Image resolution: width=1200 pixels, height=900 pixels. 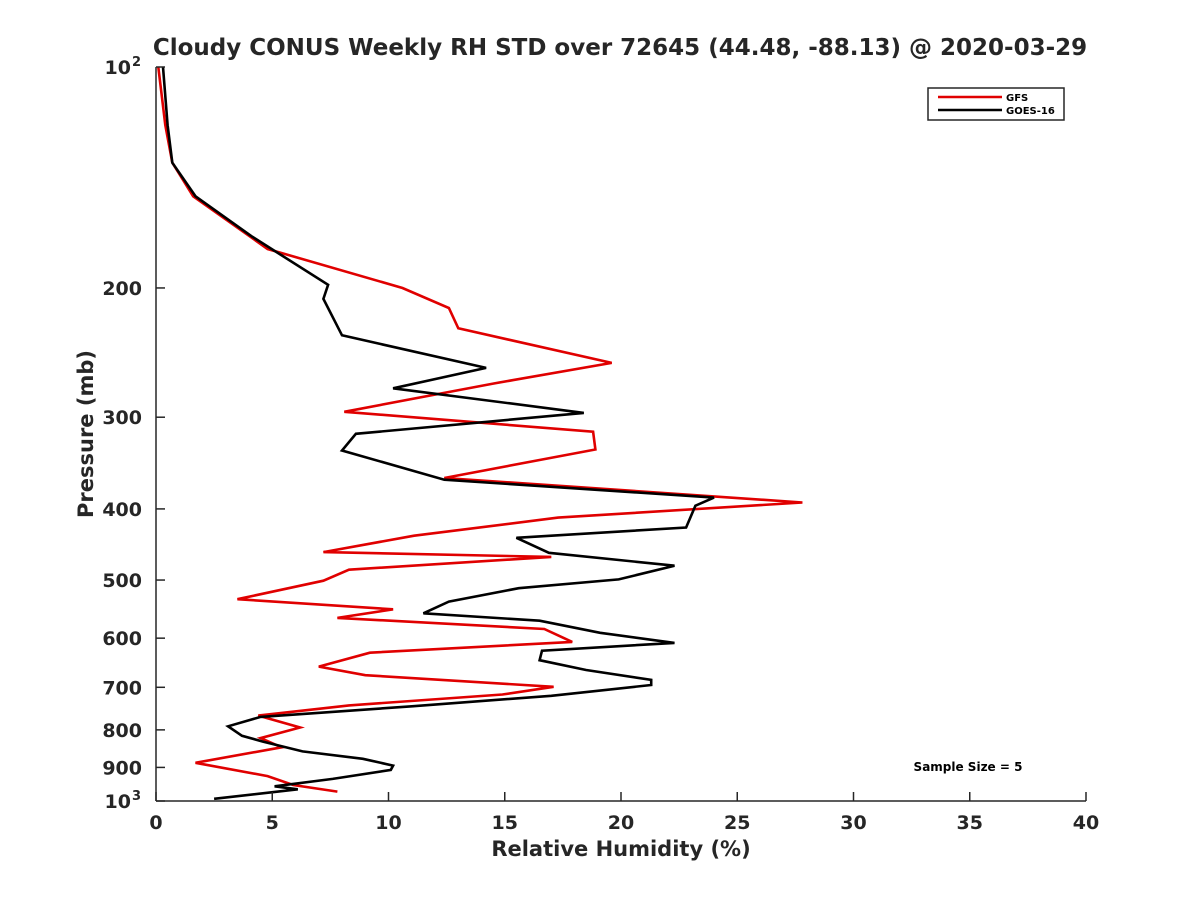 What do you see at coordinates (853, 823) in the screenshot?
I see `x-tick-label: 30` at bounding box center [853, 823].